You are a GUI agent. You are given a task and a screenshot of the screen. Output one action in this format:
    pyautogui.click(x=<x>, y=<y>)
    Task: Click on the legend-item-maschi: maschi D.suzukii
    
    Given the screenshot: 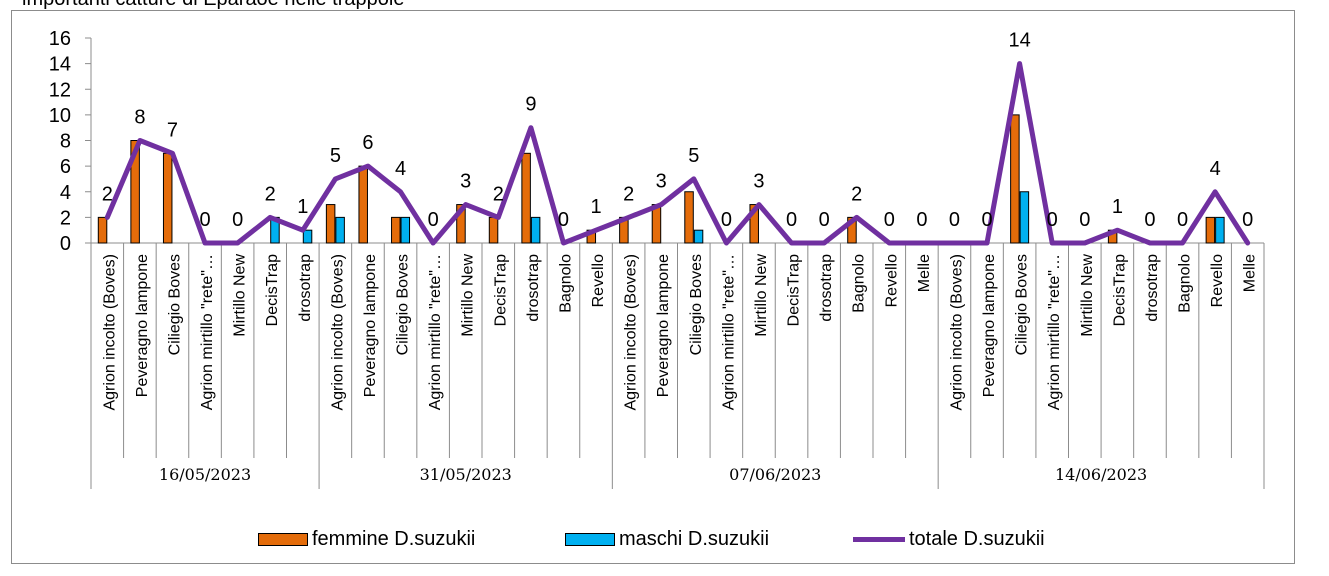 What is the action you would take?
    pyautogui.click(x=667, y=539)
    